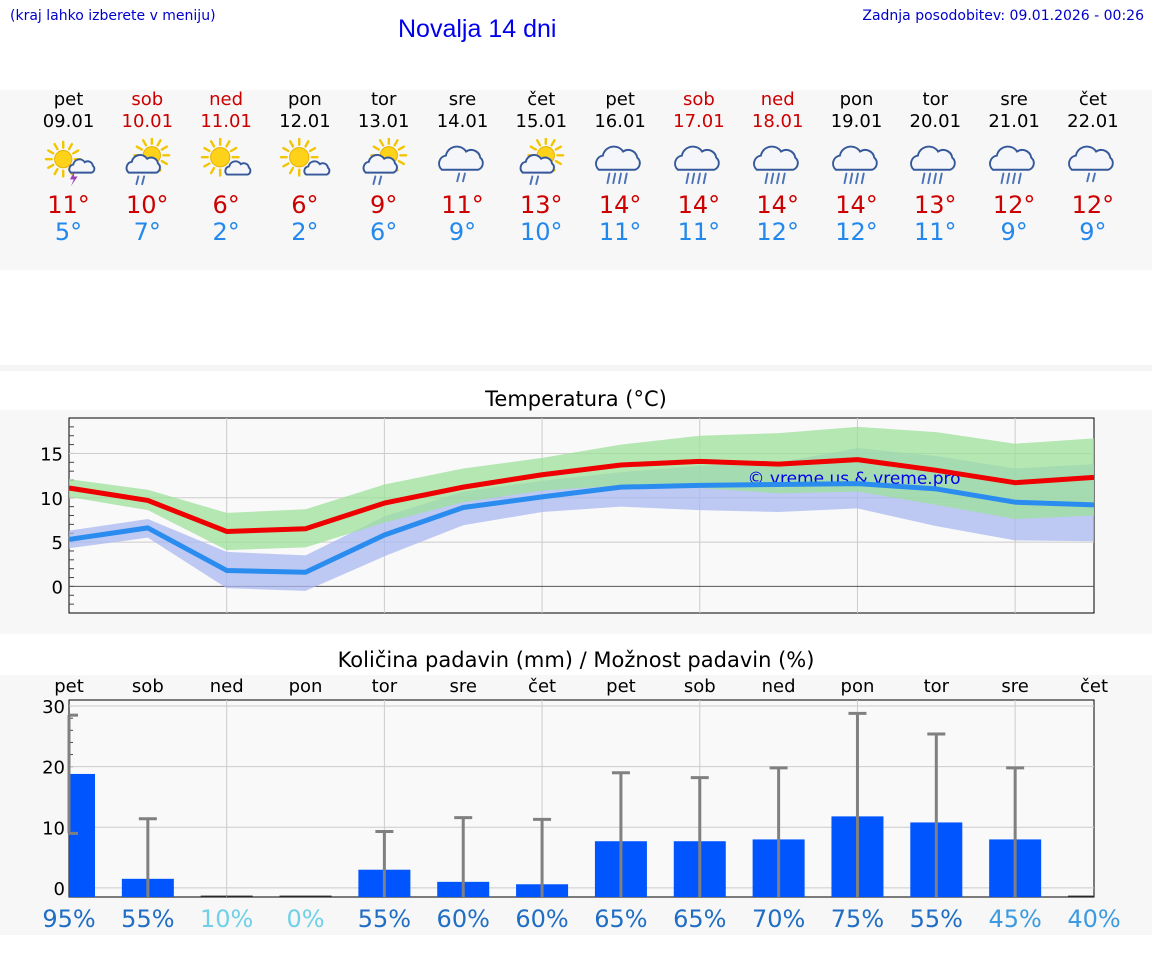  Describe the element at coordinates (306, 686) in the screenshot. I see `x-category-label: pon` at that location.